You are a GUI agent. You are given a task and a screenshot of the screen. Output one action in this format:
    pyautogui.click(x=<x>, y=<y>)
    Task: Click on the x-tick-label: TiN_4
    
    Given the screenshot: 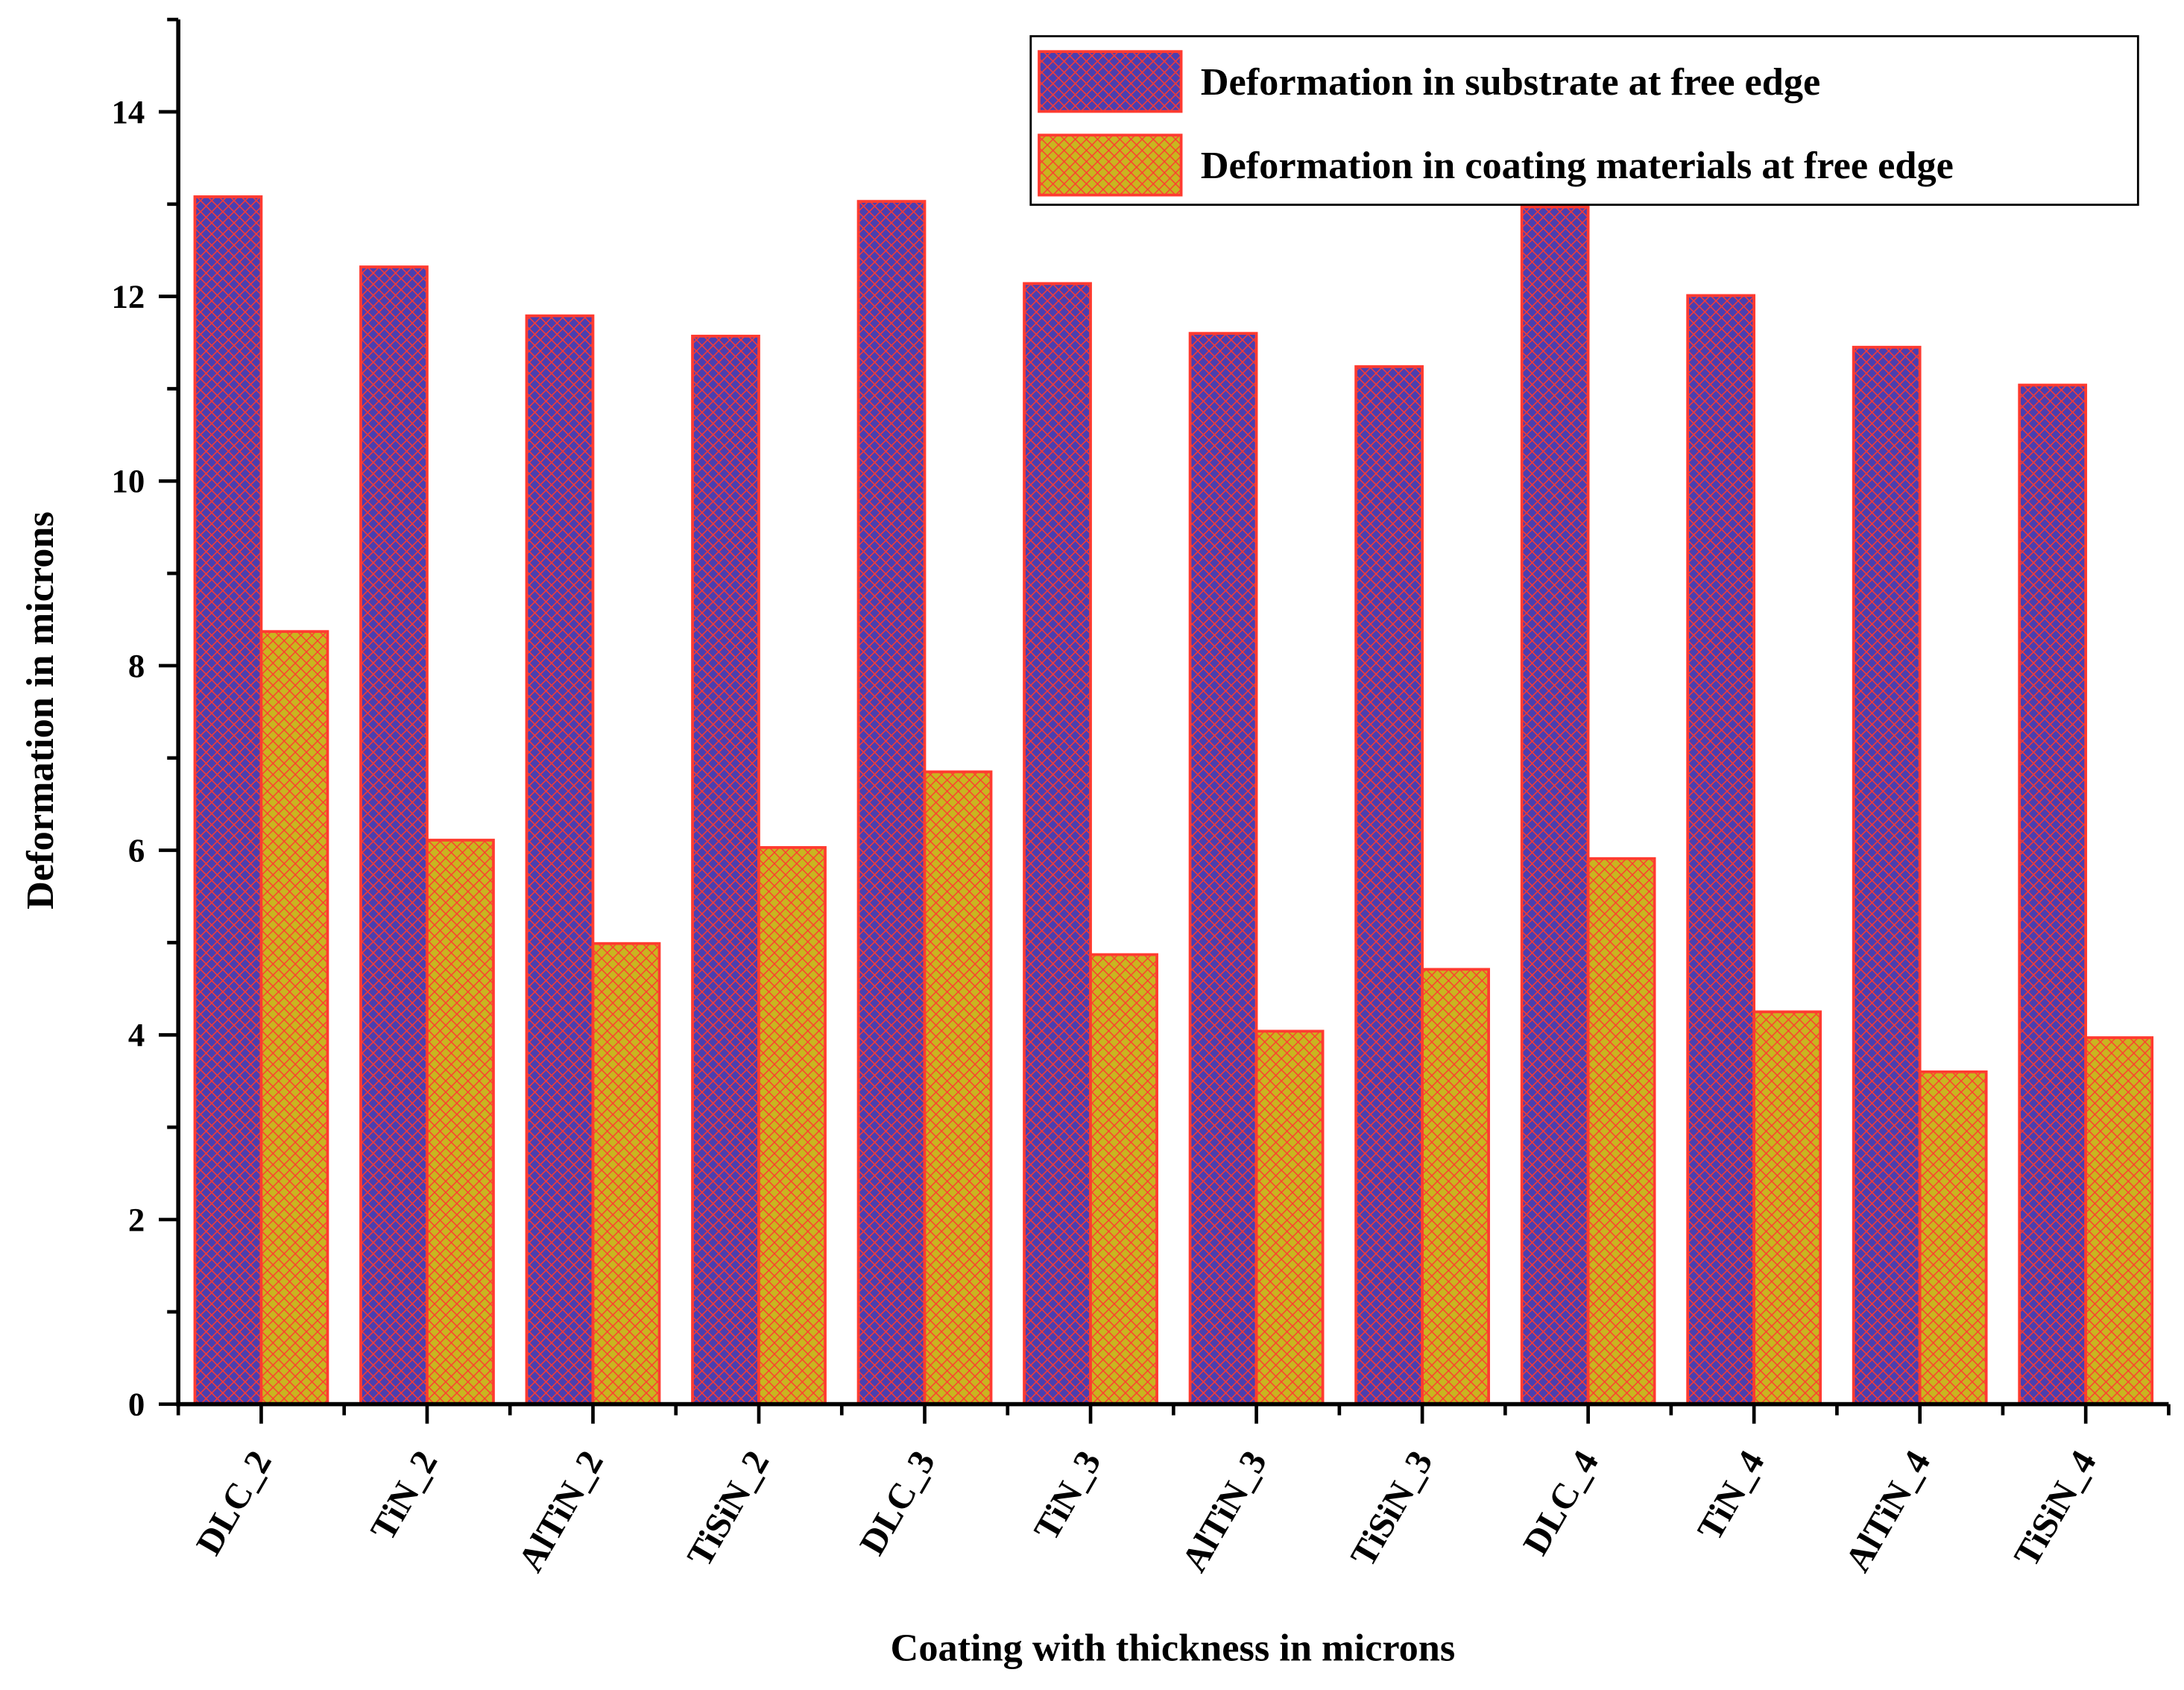 What is the action you would take?
    pyautogui.click(x=1731, y=1495)
    